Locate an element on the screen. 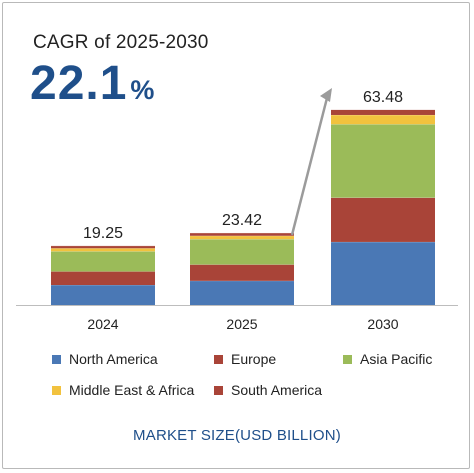  bar-2030-south-america is located at coordinates (383, 112).